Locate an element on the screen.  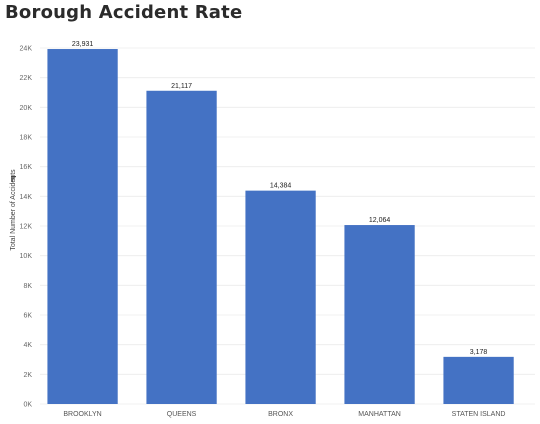
y-tick-label: 12K is located at coordinates (26, 227).